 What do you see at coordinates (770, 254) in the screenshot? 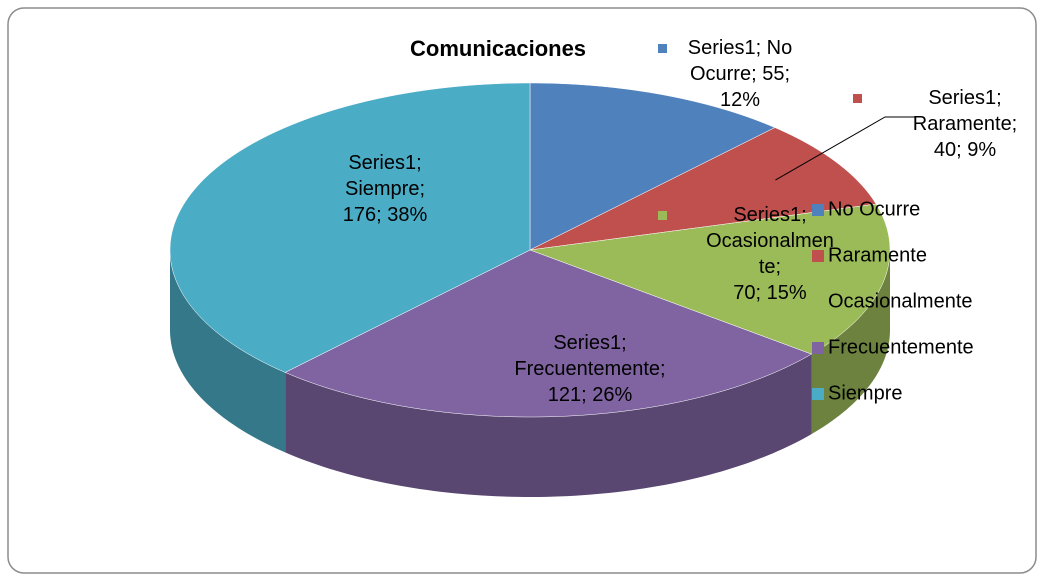
I see `data-label: Series1; Ocasionalmen te; 70; 15%` at bounding box center [770, 254].